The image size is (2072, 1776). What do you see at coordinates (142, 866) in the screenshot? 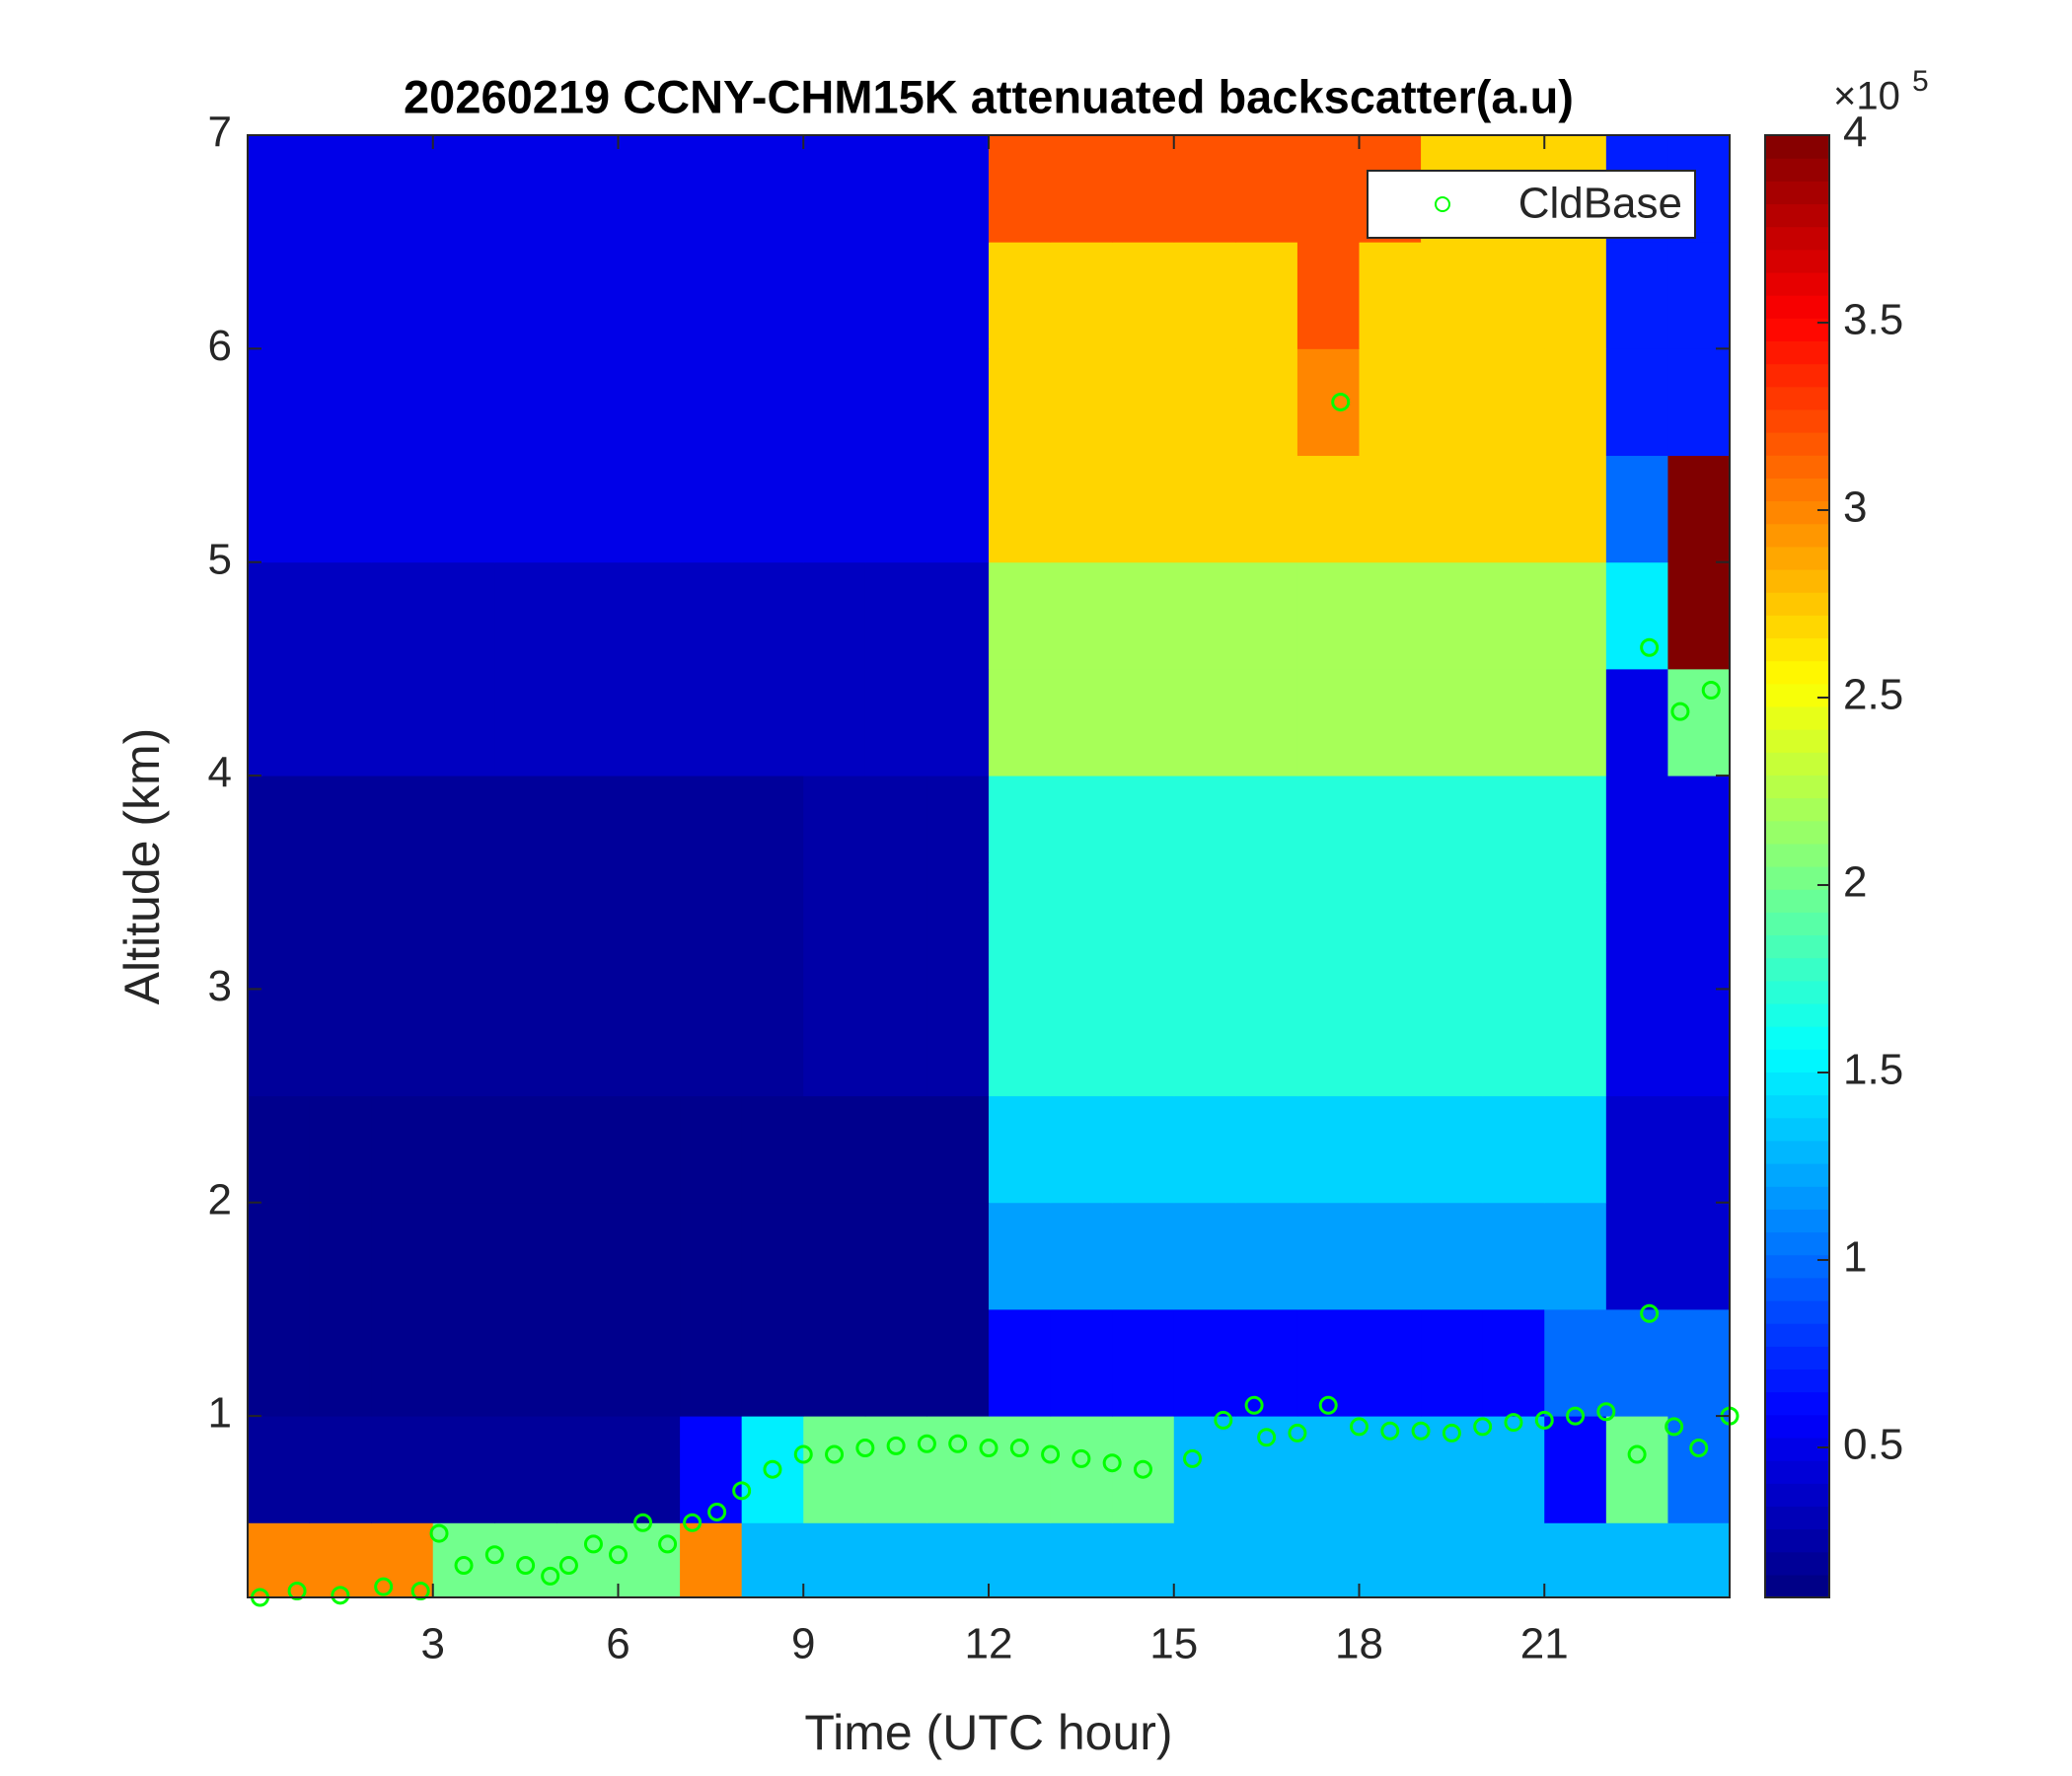
I see `y-axis-label: Altitude (km)` at bounding box center [142, 866].